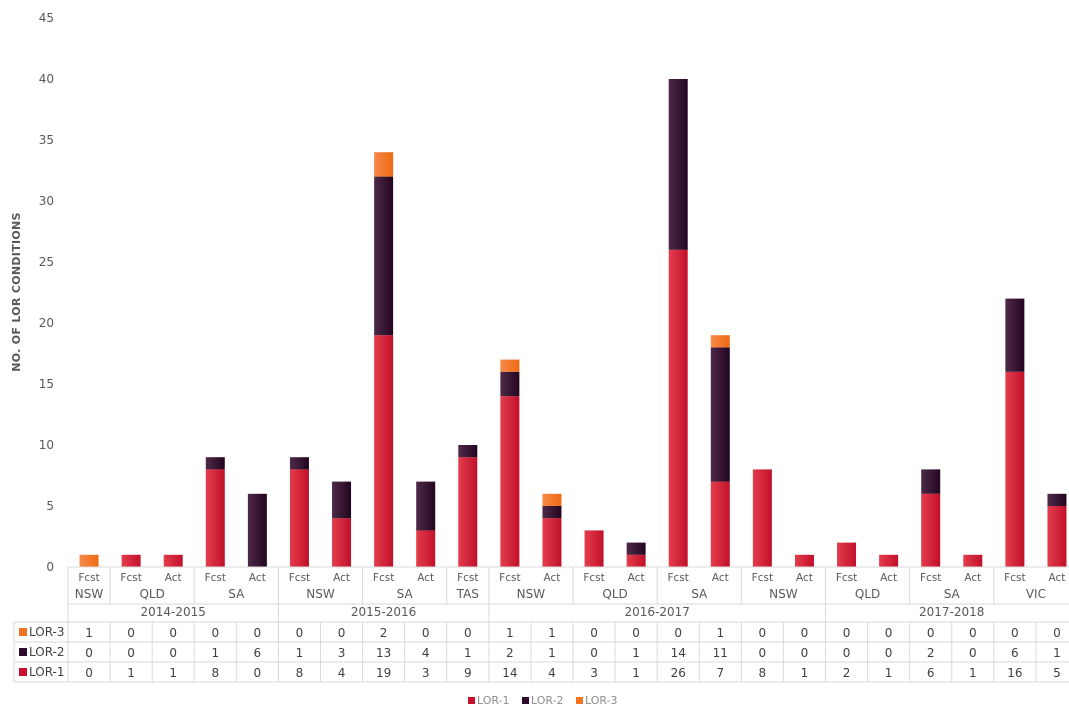 The height and width of the screenshot is (706, 1069). What do you see at coordinates (46, 323) in the screenshot?
I see `y-tick-label: 20` at bounding box center [46, 323].